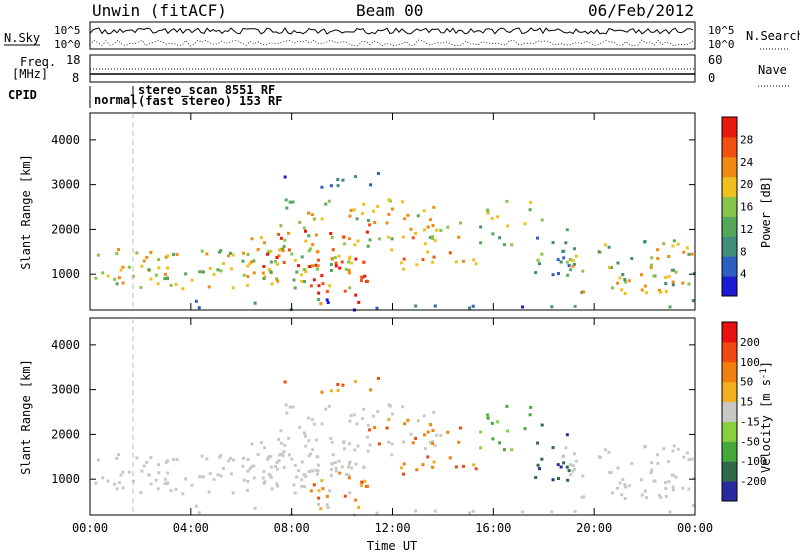  Describe the element at coordinates (594, 528) in the screenshot. I see `xtick-2000: 20:00` at that location.